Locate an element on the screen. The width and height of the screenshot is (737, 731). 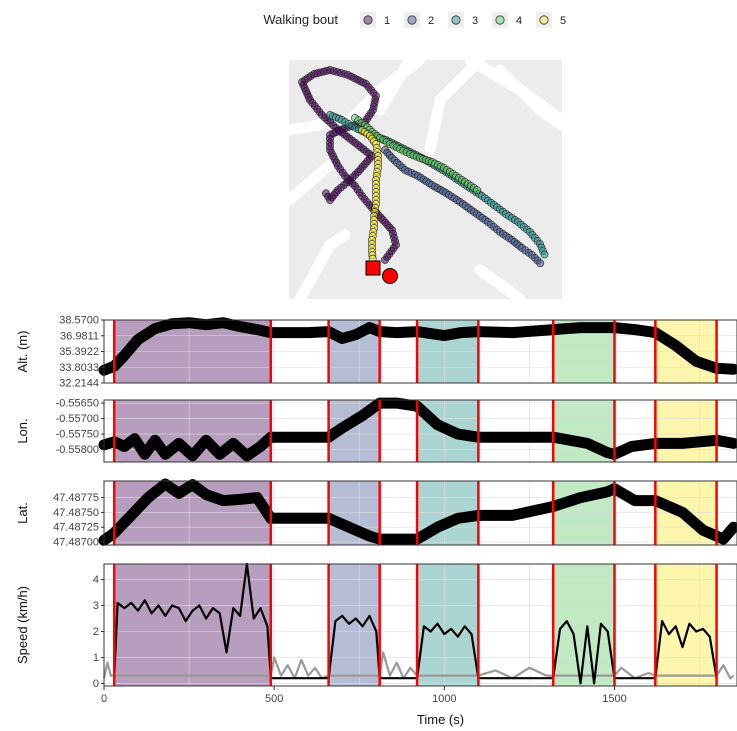
y-tick-label: 2 is located at coordinates (96, 632).